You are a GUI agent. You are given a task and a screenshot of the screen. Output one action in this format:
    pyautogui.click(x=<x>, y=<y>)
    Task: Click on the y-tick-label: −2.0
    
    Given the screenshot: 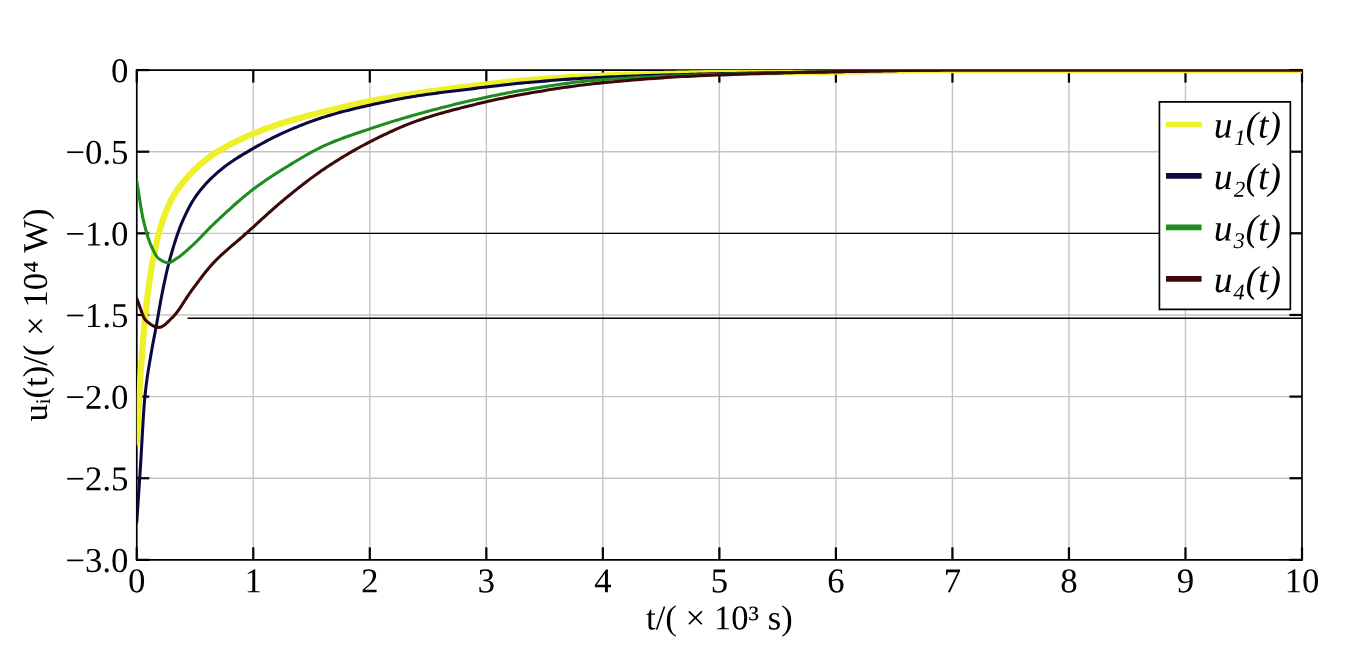 What is the action you would take?
    pyautogui.click(x=97, y=397)
    